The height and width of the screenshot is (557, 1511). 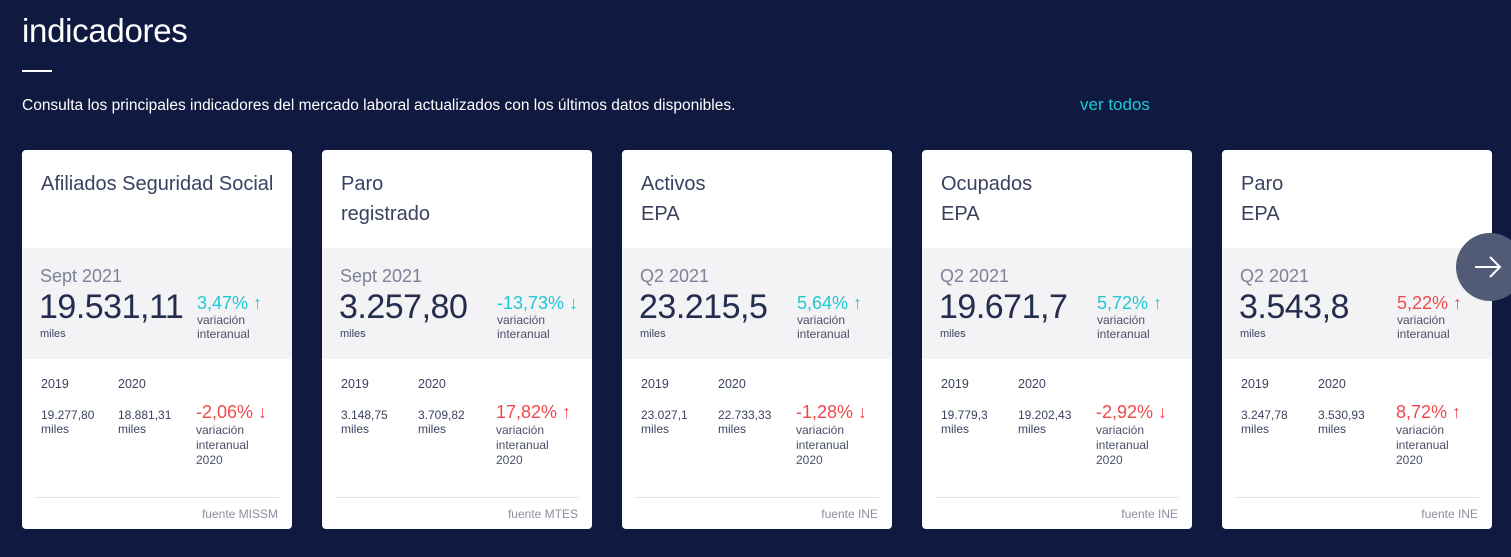 What do you see at coordinates (37, 71) in the screenshot?
I see `title-underline` at bounding box center [37, 71].